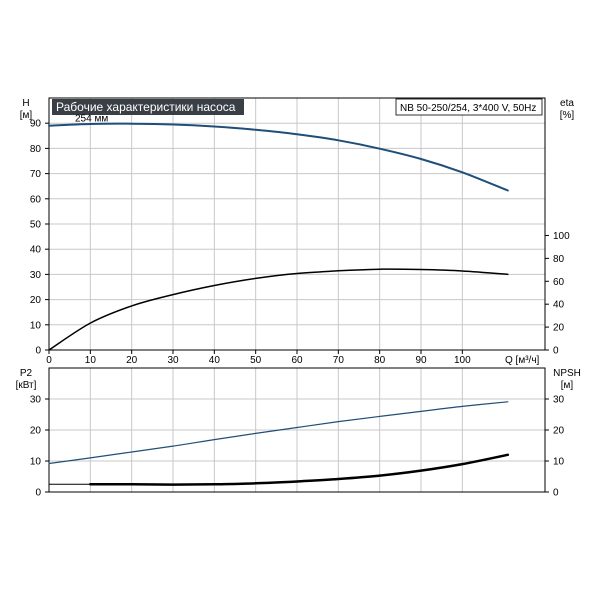 This screenshot has width=600, height=600. Describe the element at coordinates (173, 360) in the screenshot. I see `x-tick-label: 30` at that location.